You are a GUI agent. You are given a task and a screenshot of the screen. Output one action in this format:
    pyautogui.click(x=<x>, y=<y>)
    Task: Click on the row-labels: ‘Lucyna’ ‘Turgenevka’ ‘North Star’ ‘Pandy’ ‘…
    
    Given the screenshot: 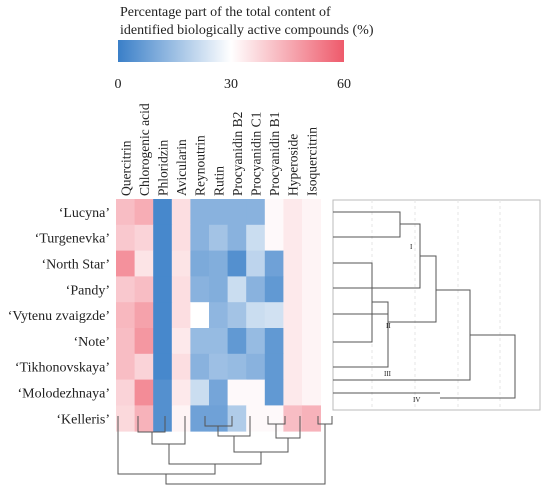 What is the action you would take?
    pyautogui.click(x=59, y=316)
    